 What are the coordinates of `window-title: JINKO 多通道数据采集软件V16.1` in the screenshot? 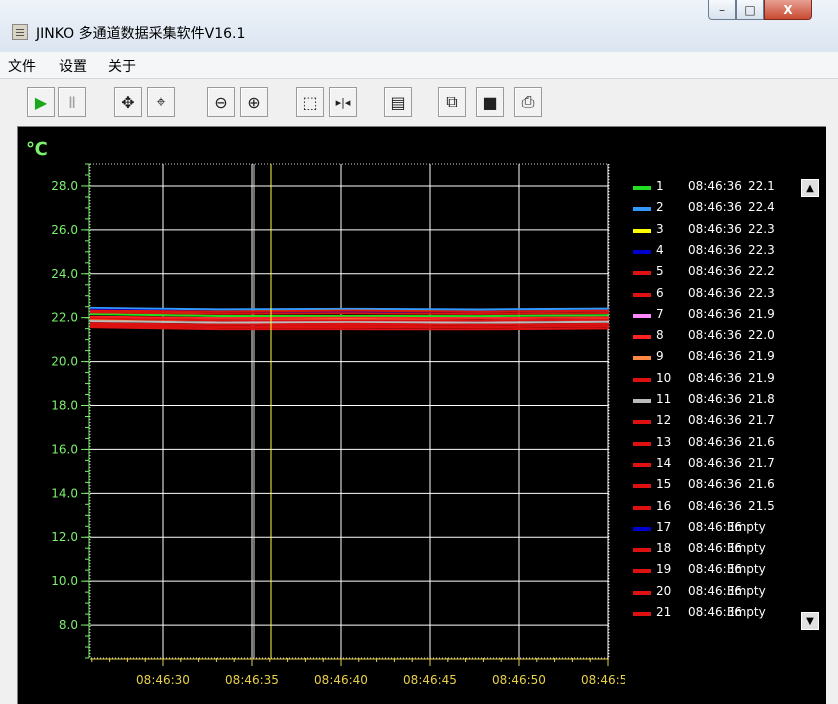 It's located at (141, 34).